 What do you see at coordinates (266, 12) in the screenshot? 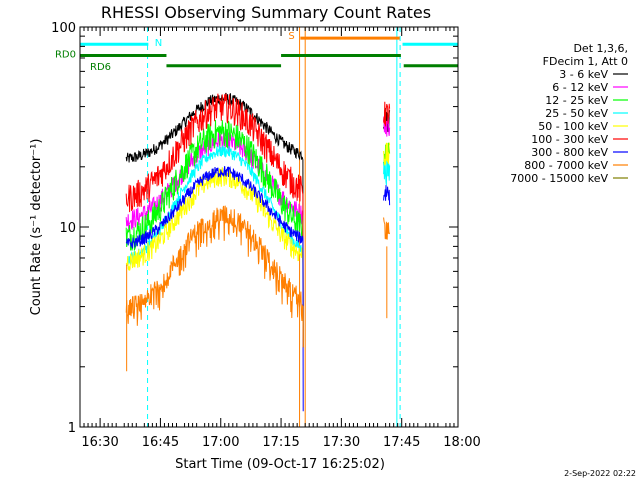
I see `chart-title: RHESSI Observing Summary Count Rates` at bounding box center [266, 12].